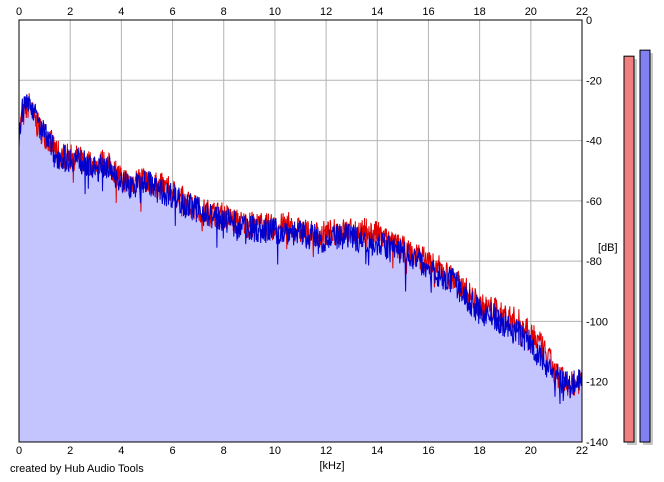 This screenshot has width=664, height=482. I want to click on x-tick-top-10: 20, so click(531, 12).